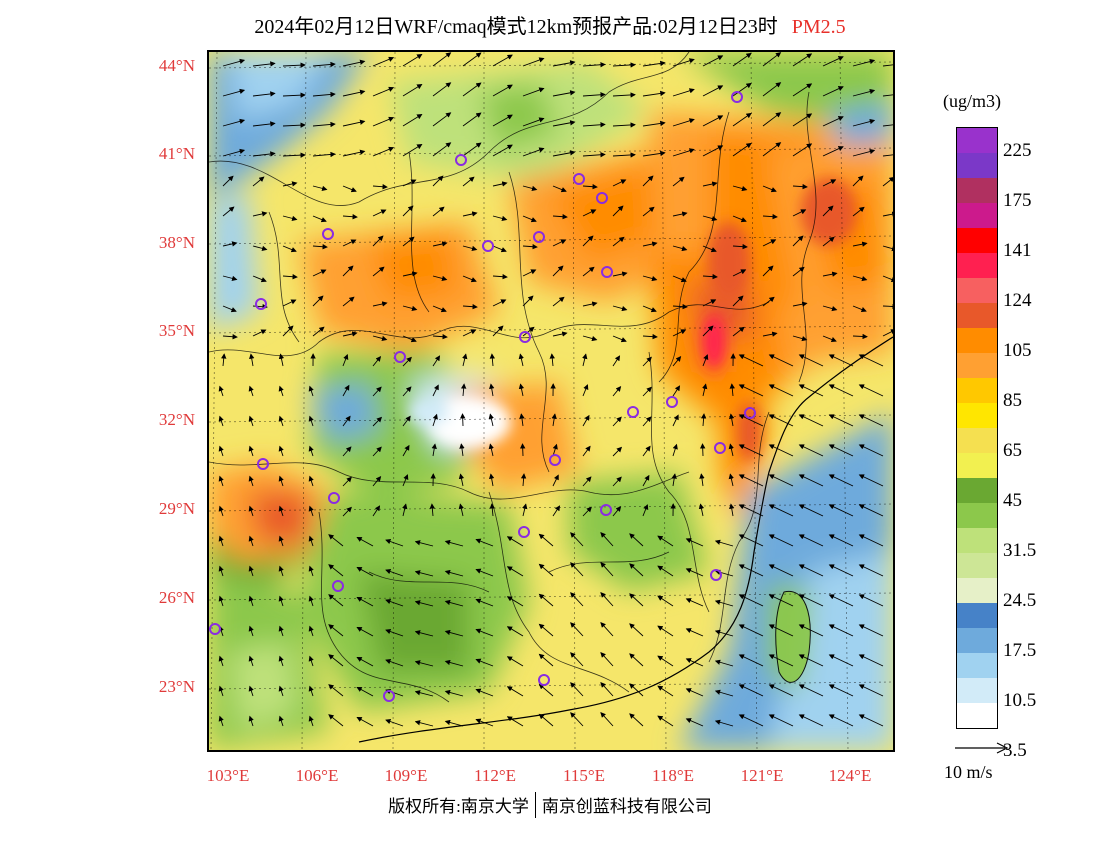 This screenshot has height=850, width=1100. Describe the element at coordinates (818, 27) in the screenshot. I see `title-pollutant: PM2.5` at that location.